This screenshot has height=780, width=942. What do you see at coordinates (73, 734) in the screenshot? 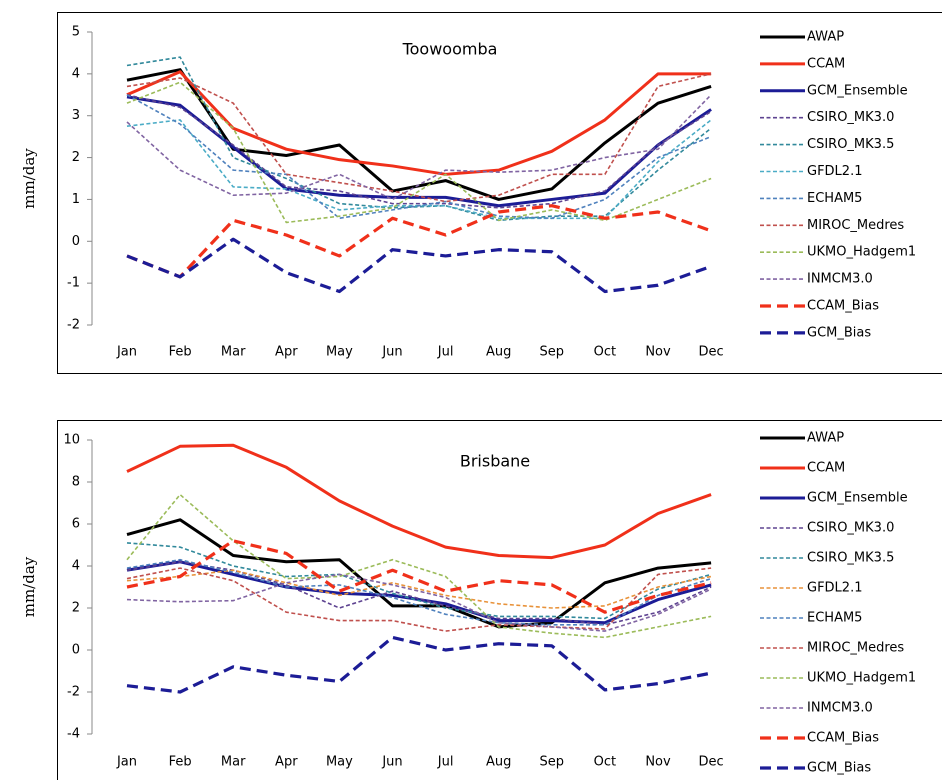
I see `y-tick-label: -4` at bounding box center [73, 734].